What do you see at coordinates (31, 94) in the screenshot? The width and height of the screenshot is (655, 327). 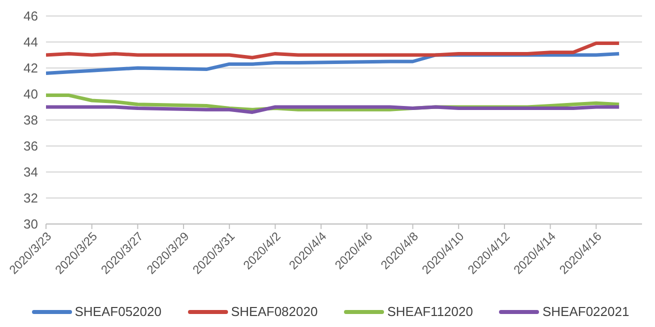 I see `y-tick-label: 40` at bounding box center [31, 94].